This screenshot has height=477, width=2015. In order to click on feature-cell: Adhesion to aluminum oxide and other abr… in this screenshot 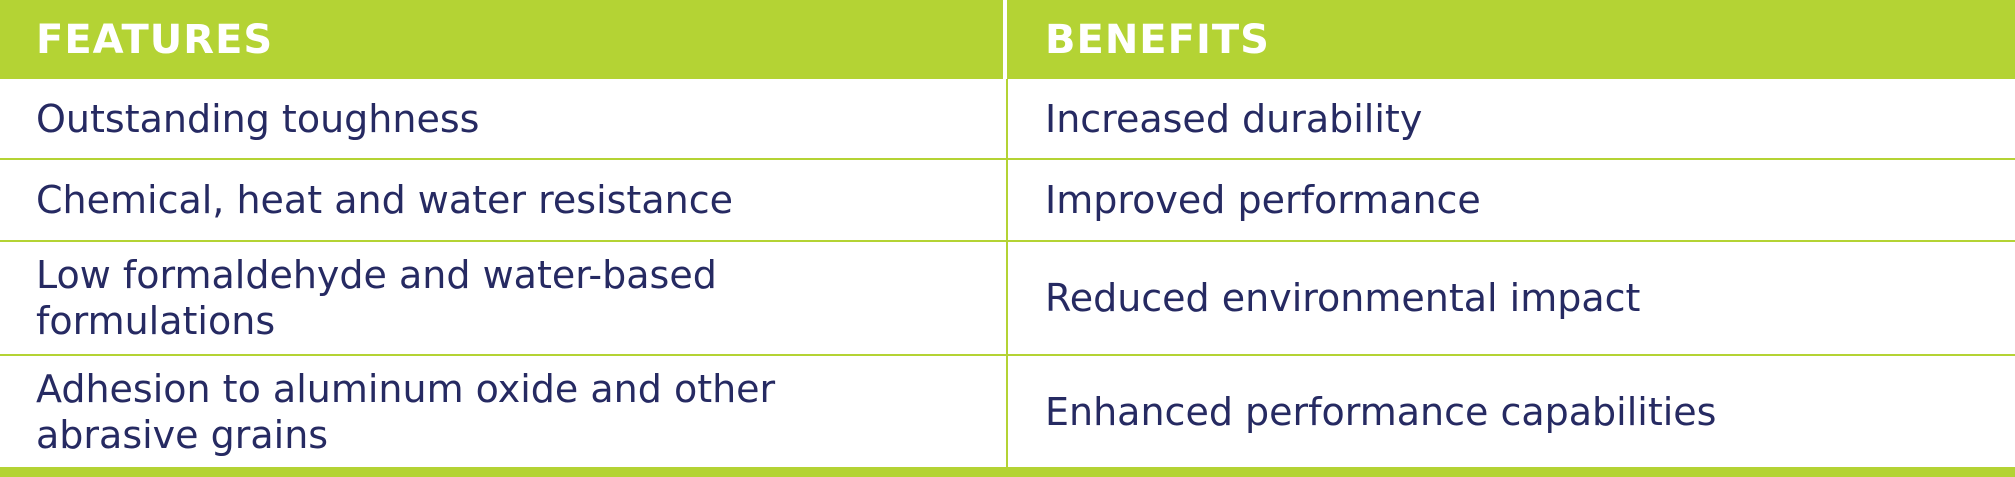, I will do `click(504, 411)`.